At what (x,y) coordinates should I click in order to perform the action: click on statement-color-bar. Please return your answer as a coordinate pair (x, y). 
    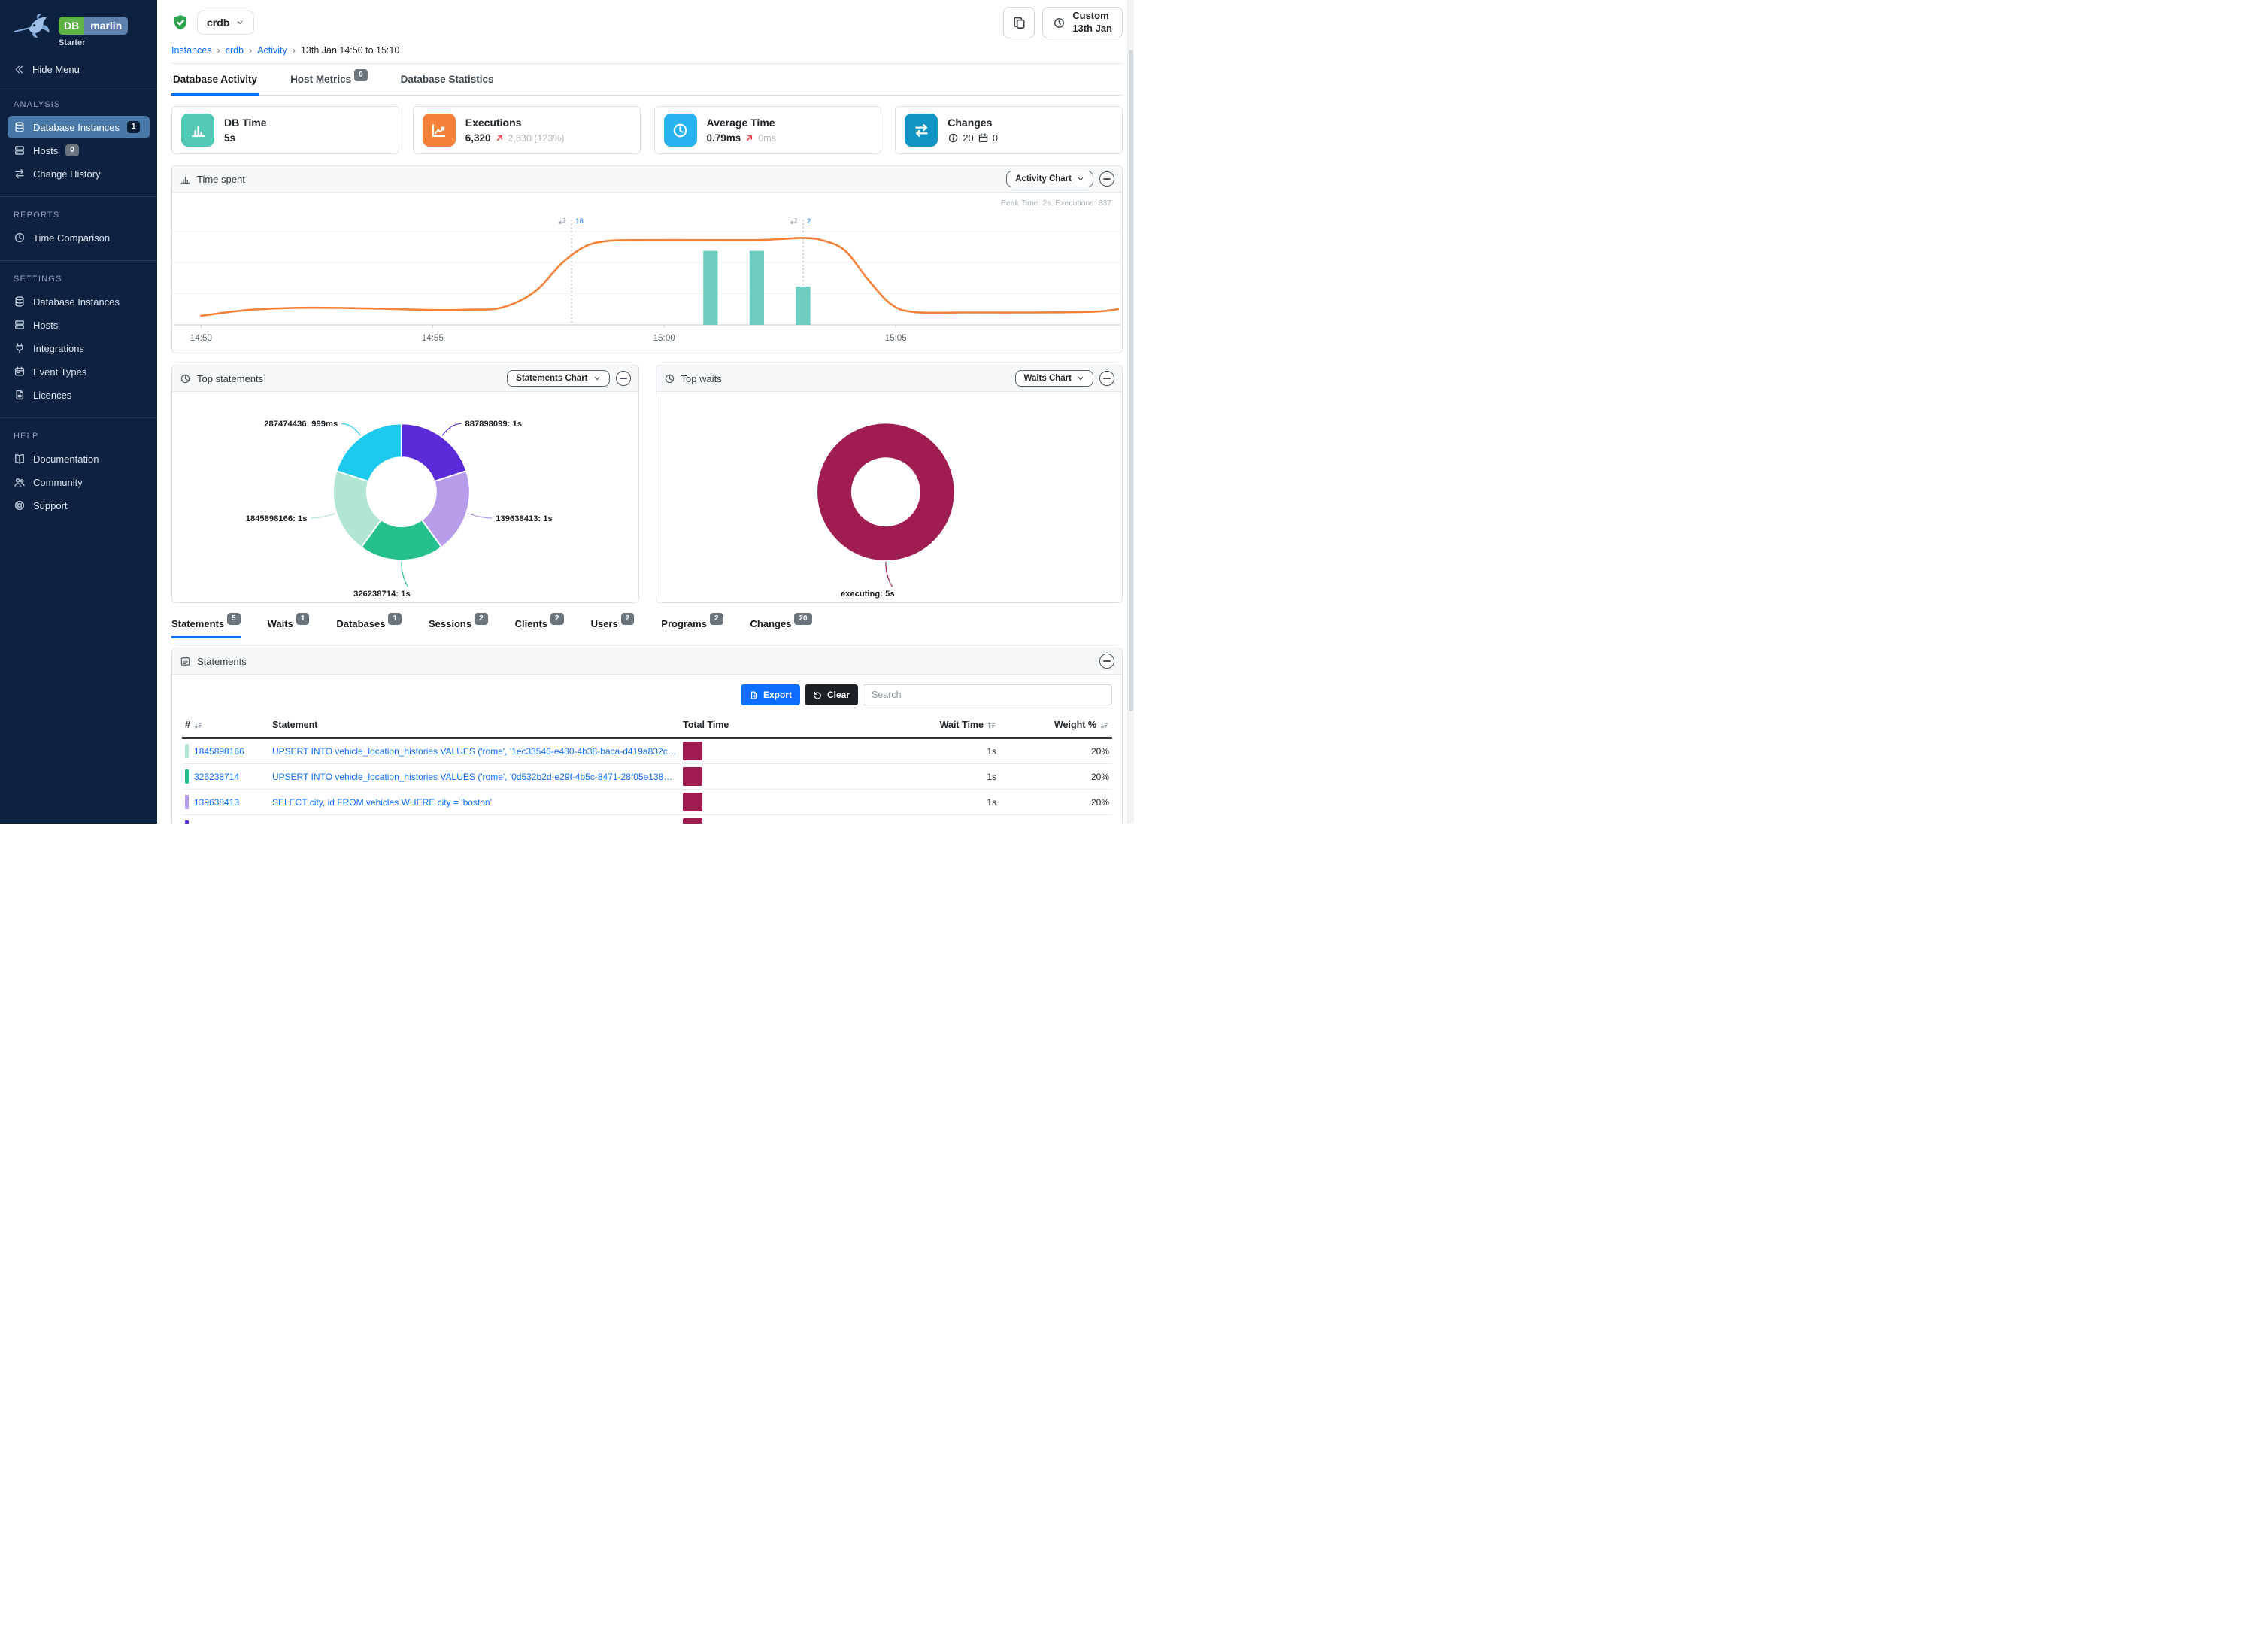
    Looking at the image, I should click on (187, 751).